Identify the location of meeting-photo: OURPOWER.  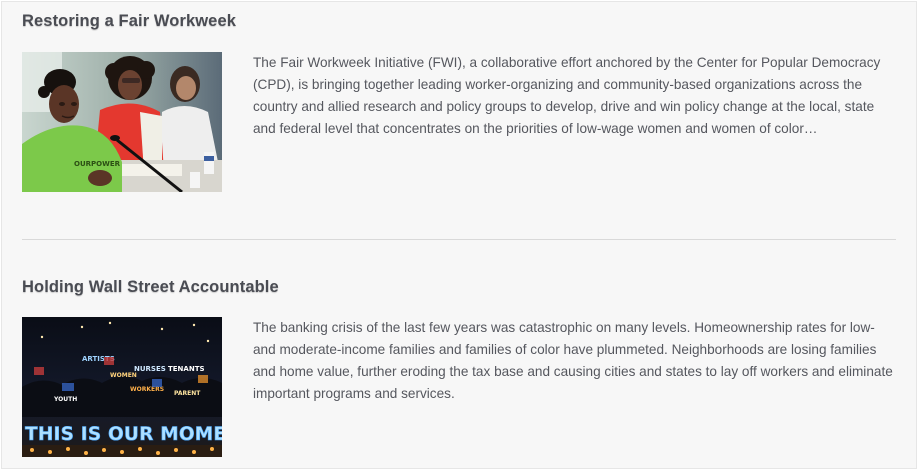
(122, 122).